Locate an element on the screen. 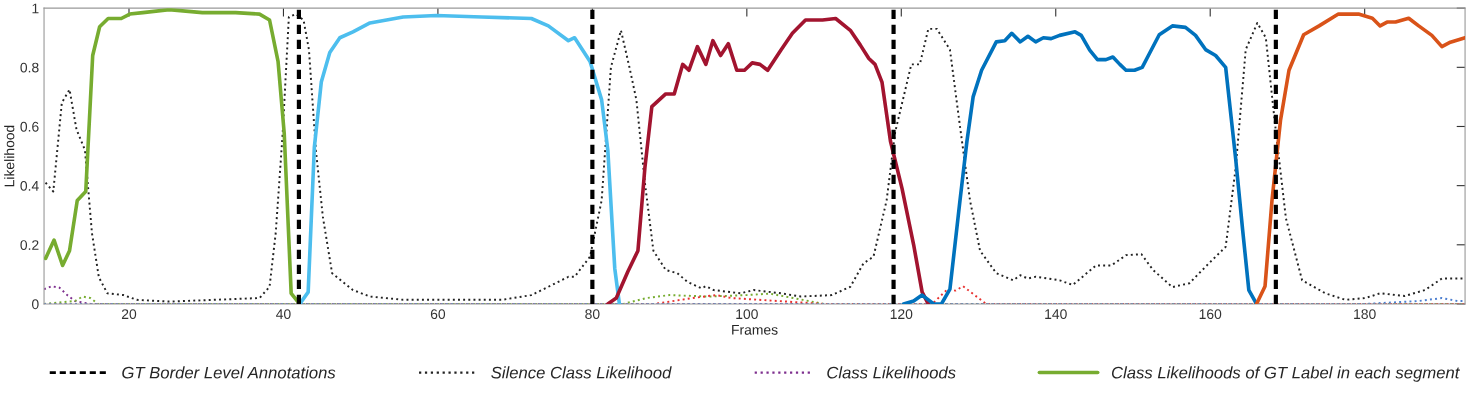  y-tick-label: 0.8 is located at coordinates (29, 67).